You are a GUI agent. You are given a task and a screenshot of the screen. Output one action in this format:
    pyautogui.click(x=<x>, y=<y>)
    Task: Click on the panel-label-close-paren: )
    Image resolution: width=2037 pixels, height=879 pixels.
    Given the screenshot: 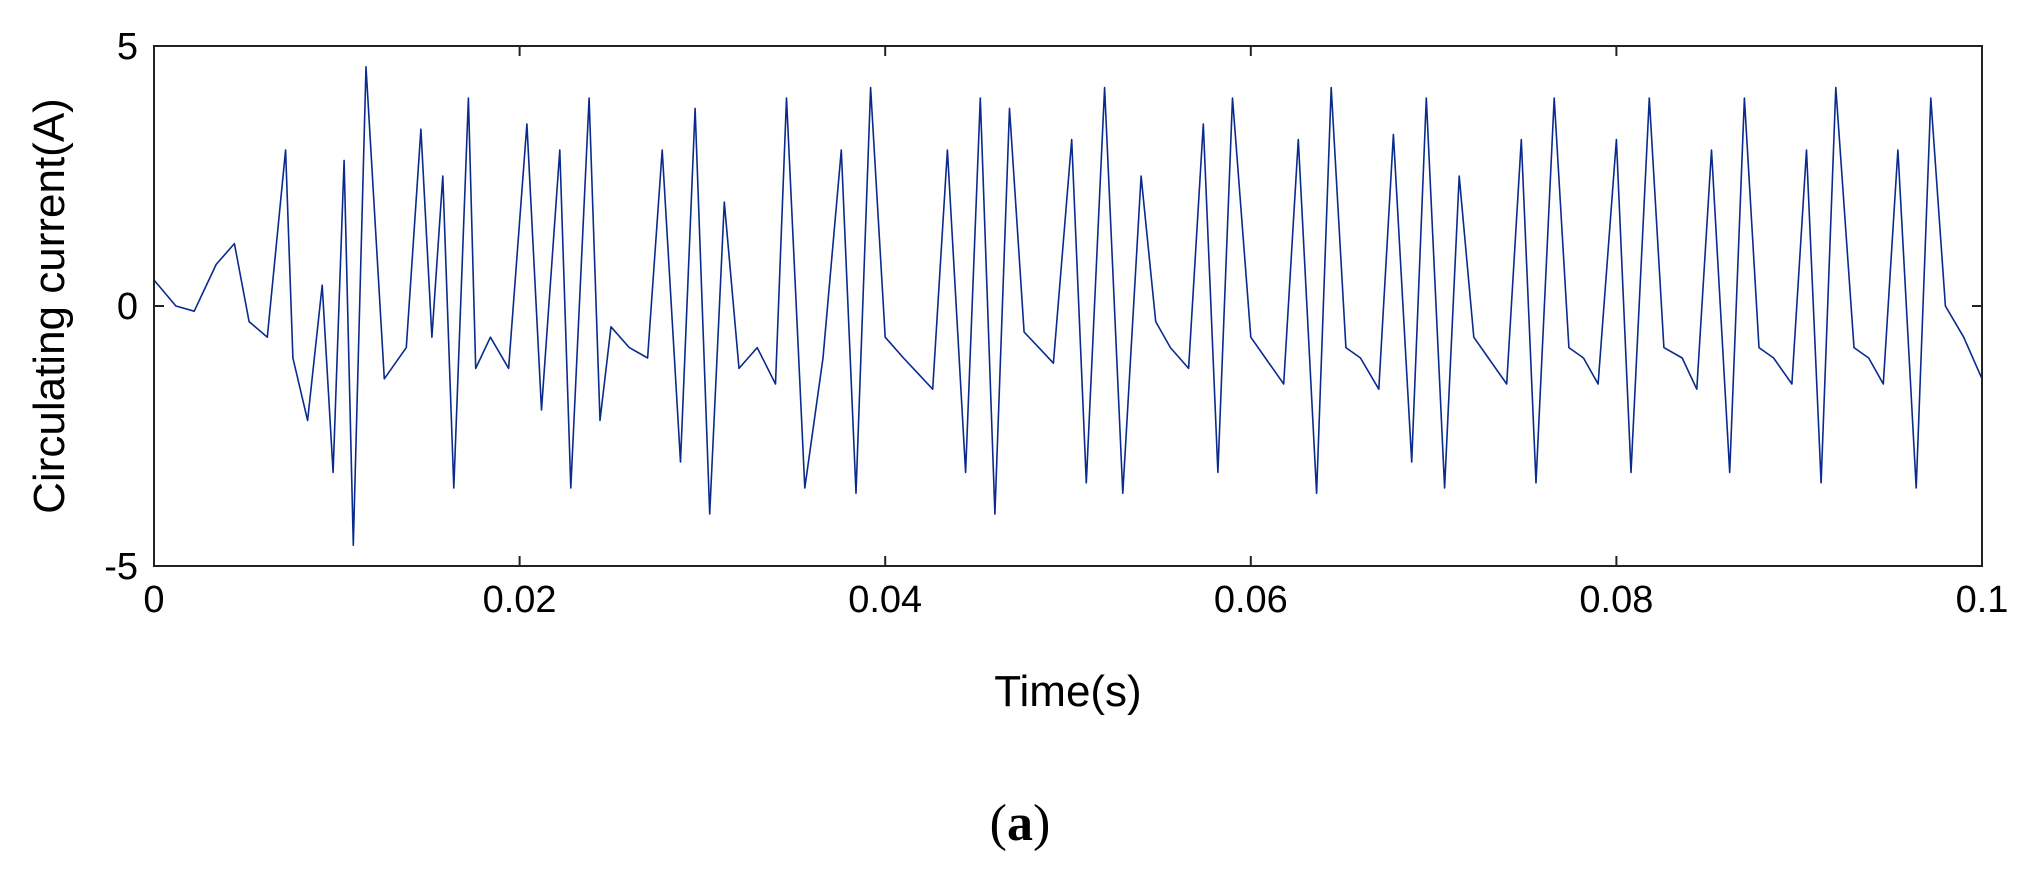 What is the action you would take?
    pyautogui.click(x=1041, y=823)
    